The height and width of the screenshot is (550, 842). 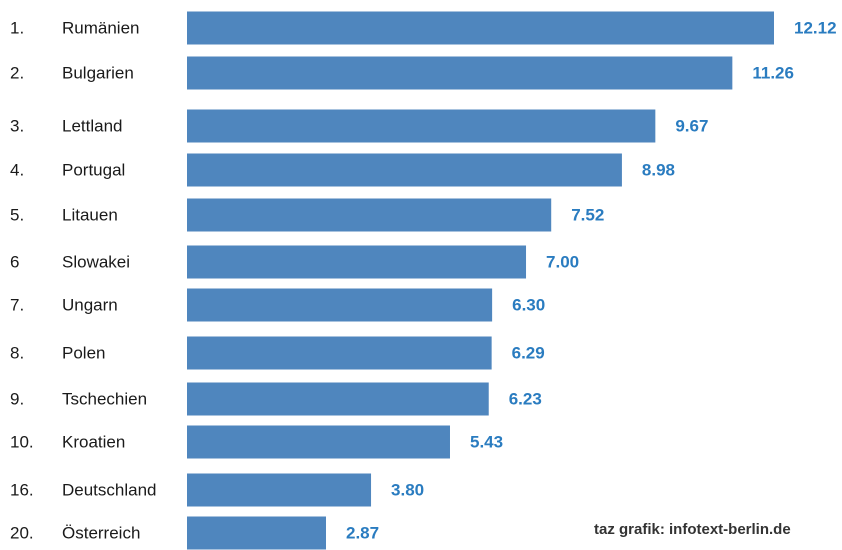 What do you see at coordinates (109, 490) in the screenshot?
I see `country-label: Deutschland` at bounding box center [109, 490].